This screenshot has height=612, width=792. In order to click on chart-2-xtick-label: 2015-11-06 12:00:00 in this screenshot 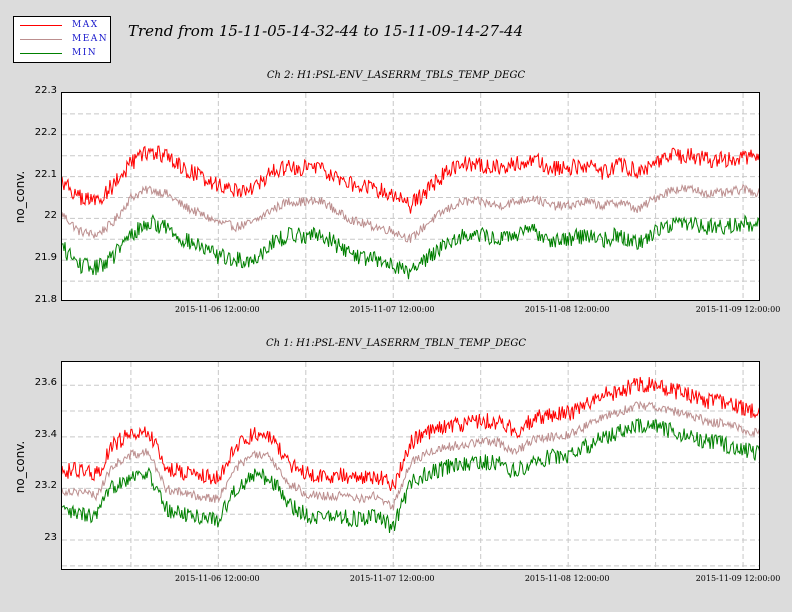, I will do `click(217, 578)`.